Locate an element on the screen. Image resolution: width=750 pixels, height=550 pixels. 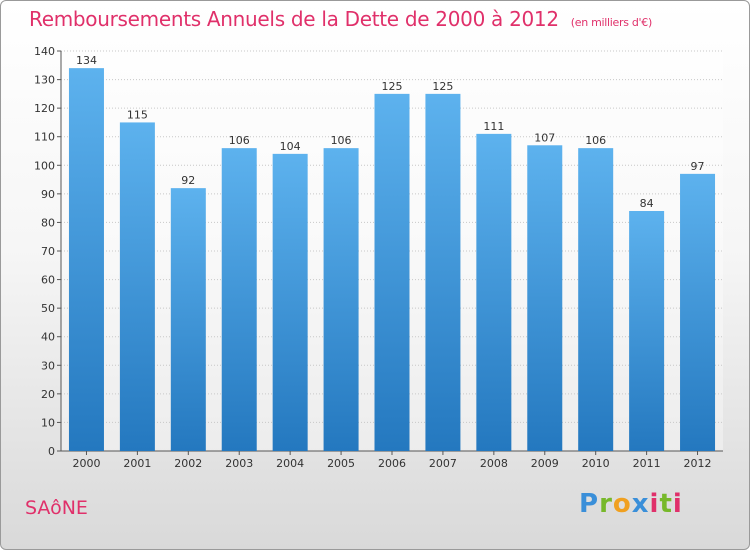
x-tick-label: 2003 is located at coordinates (239, 463).